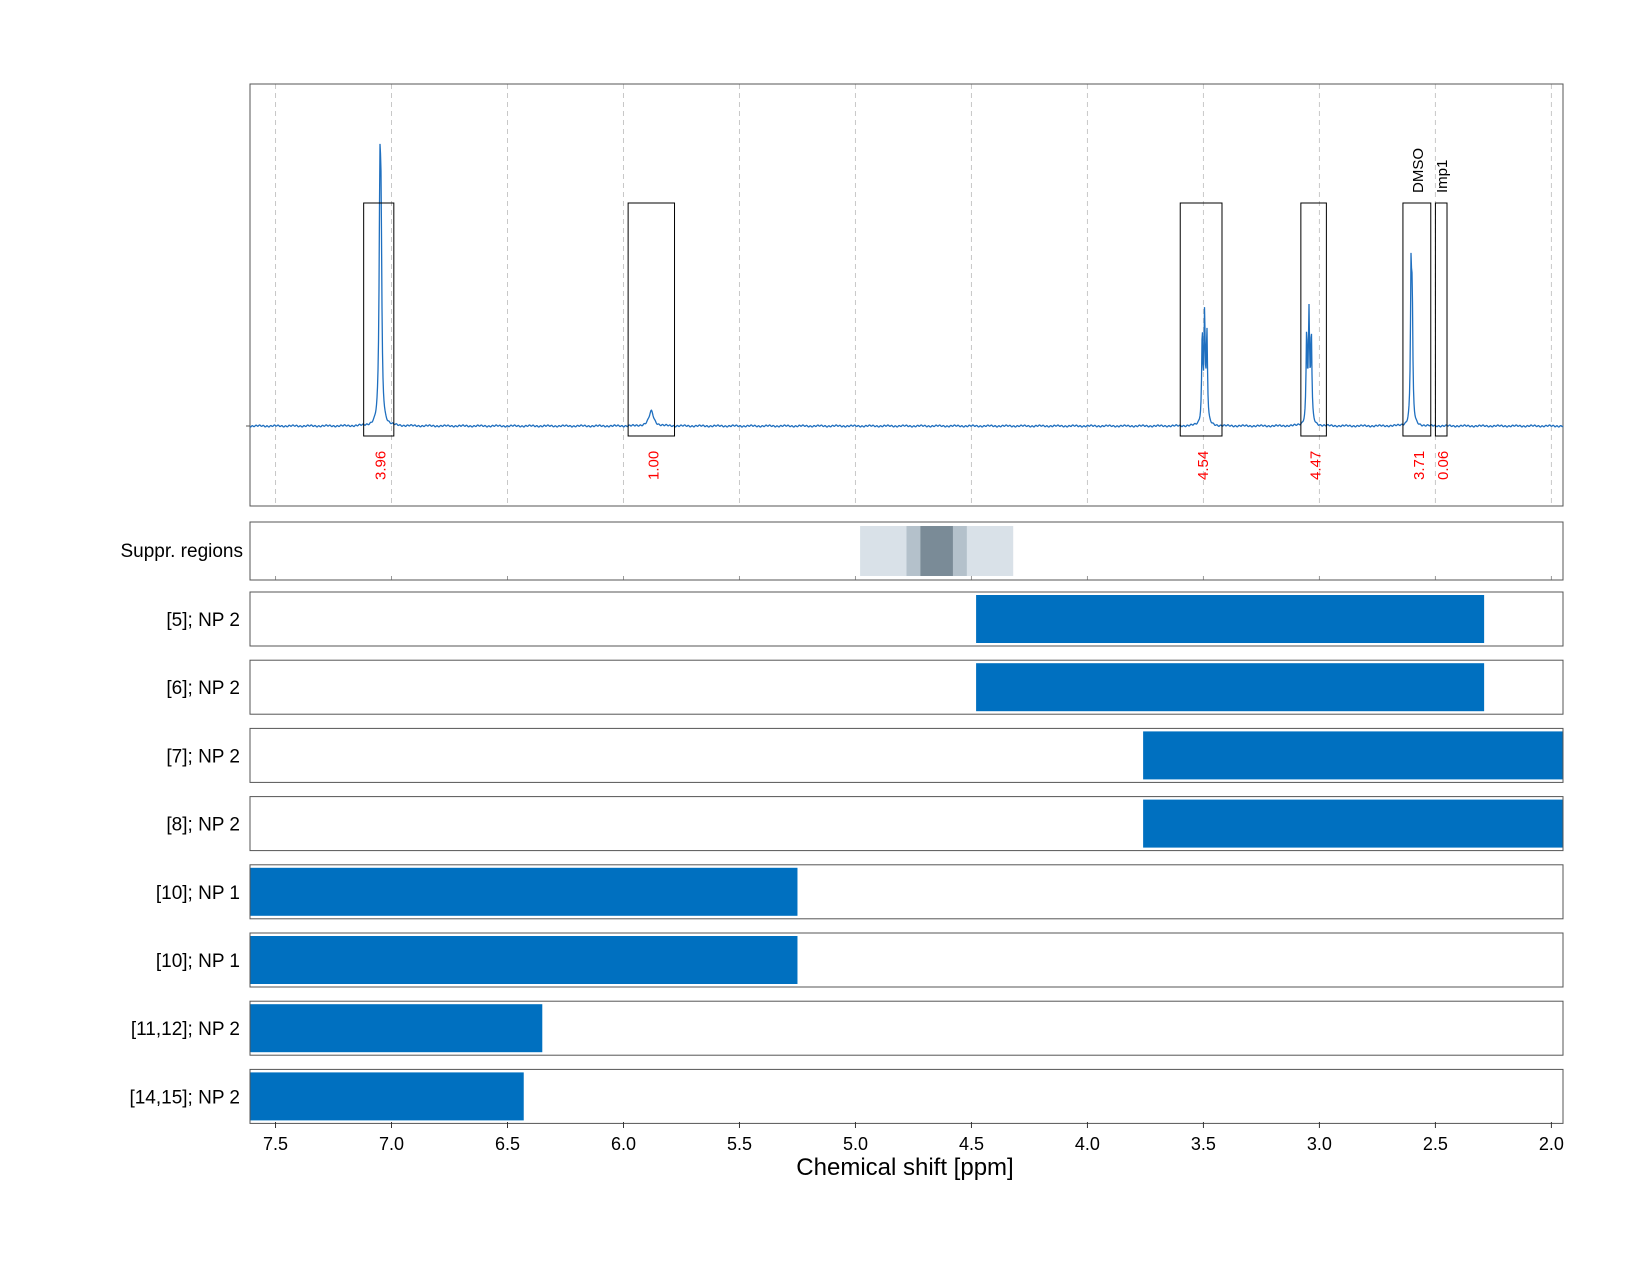  What do you see at coordinates (391, 1144) in the screenshot?
I see `x-tick-label: 7.0` at bounding box center [391, 1144].